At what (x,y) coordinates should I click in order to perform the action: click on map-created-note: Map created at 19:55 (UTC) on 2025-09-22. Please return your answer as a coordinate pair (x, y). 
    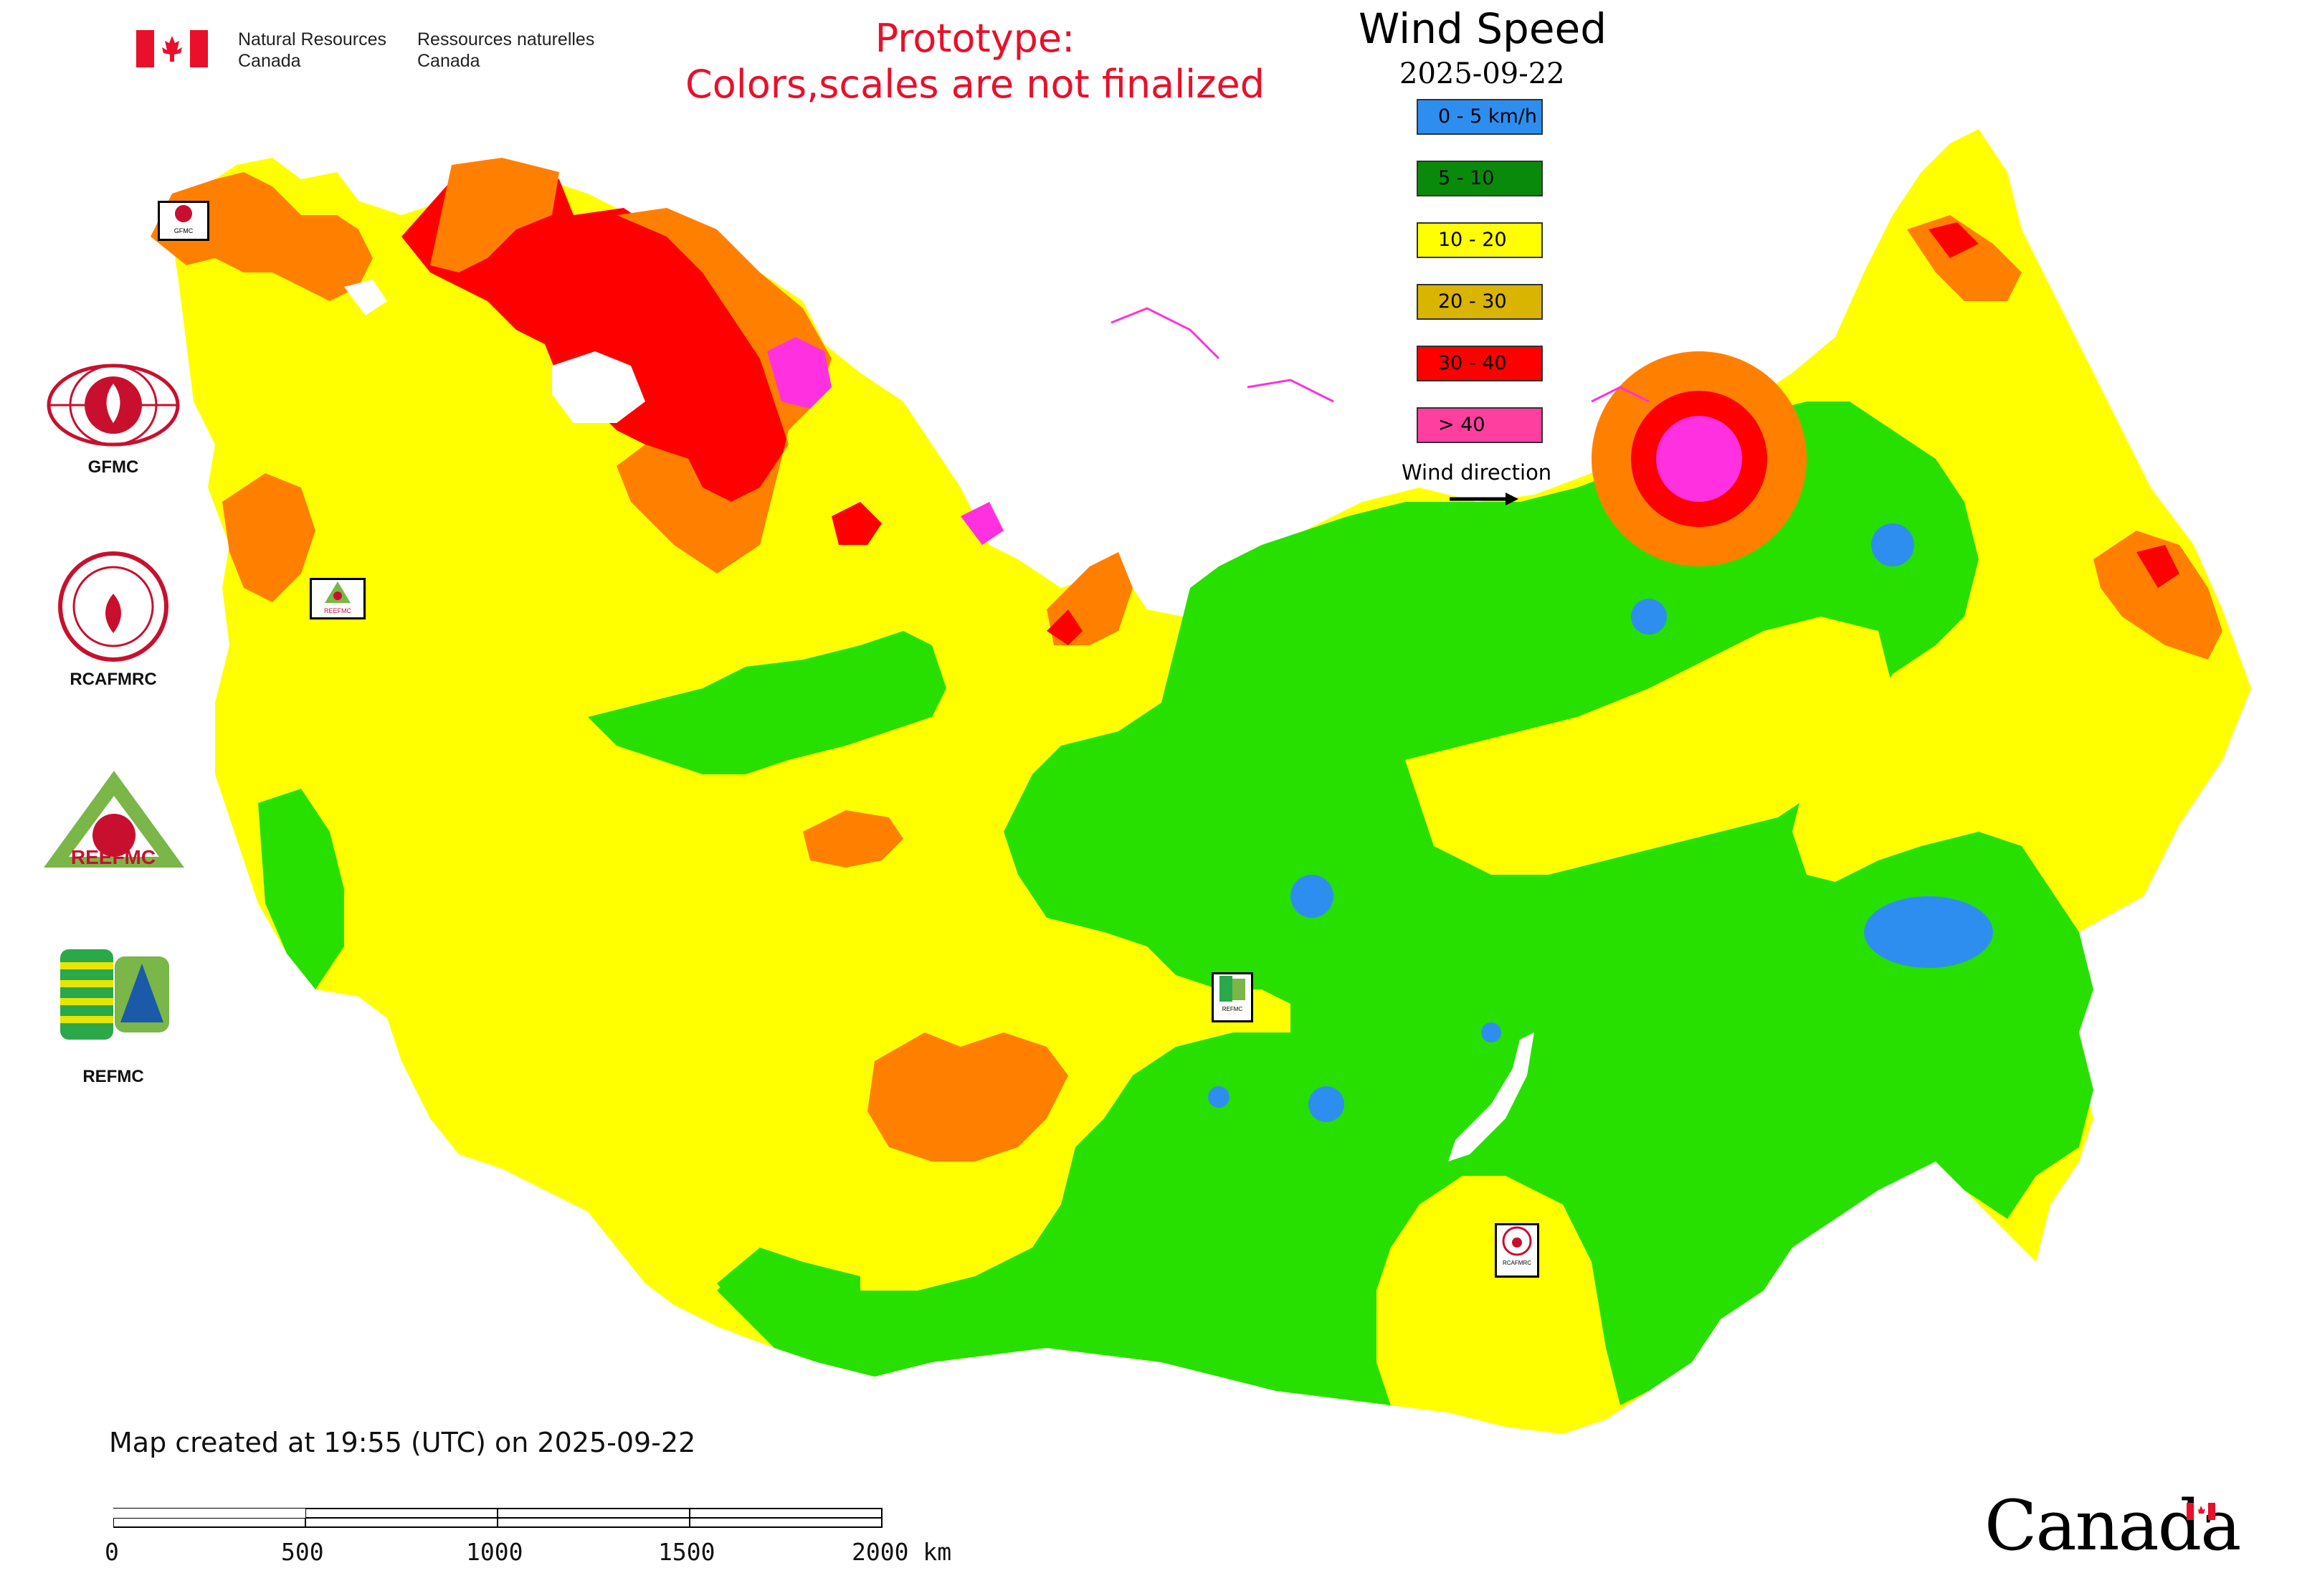
    Looking at the image, I should click on (402, 1442).